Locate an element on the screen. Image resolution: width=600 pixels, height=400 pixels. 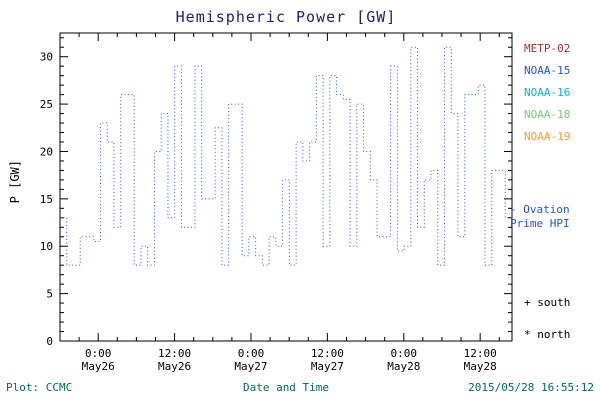
ovation-prime-label-line2: Prime HPI is located at coordinates (540, 223).